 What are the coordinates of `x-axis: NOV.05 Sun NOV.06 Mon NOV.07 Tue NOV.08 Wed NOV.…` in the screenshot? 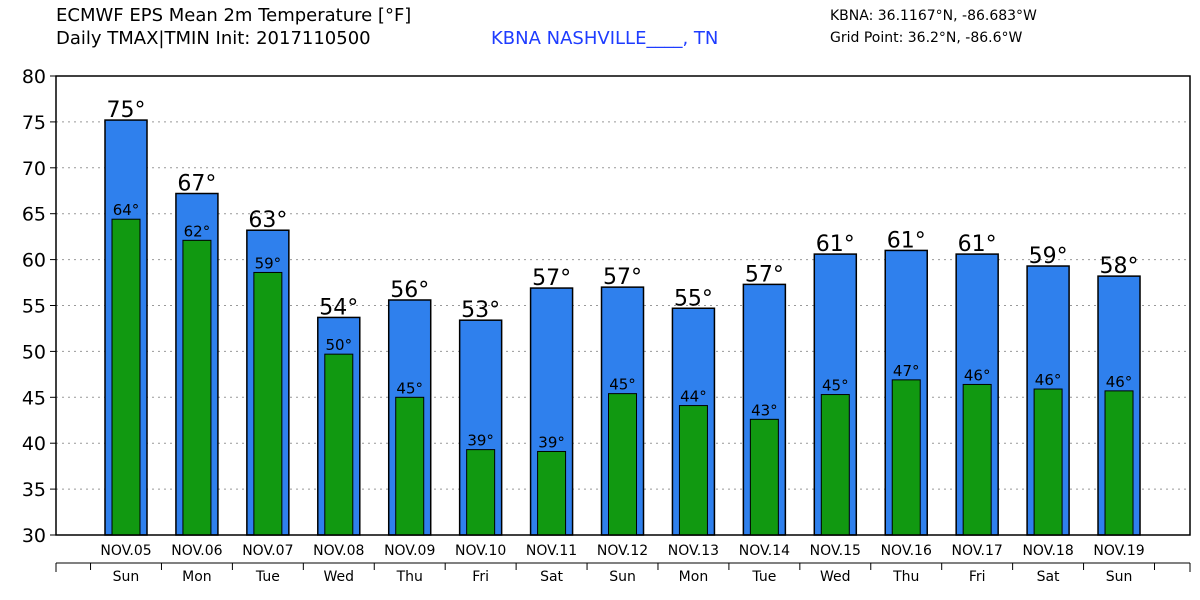 It's located at (623, 564).